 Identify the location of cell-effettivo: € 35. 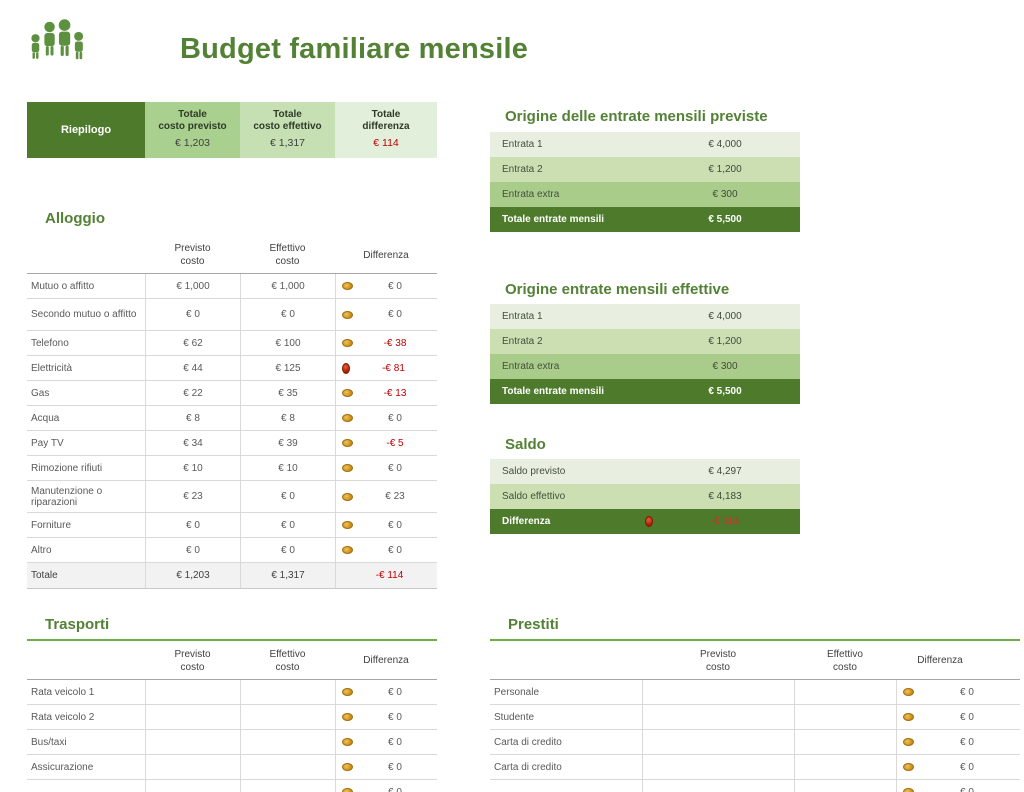
(287, 393).